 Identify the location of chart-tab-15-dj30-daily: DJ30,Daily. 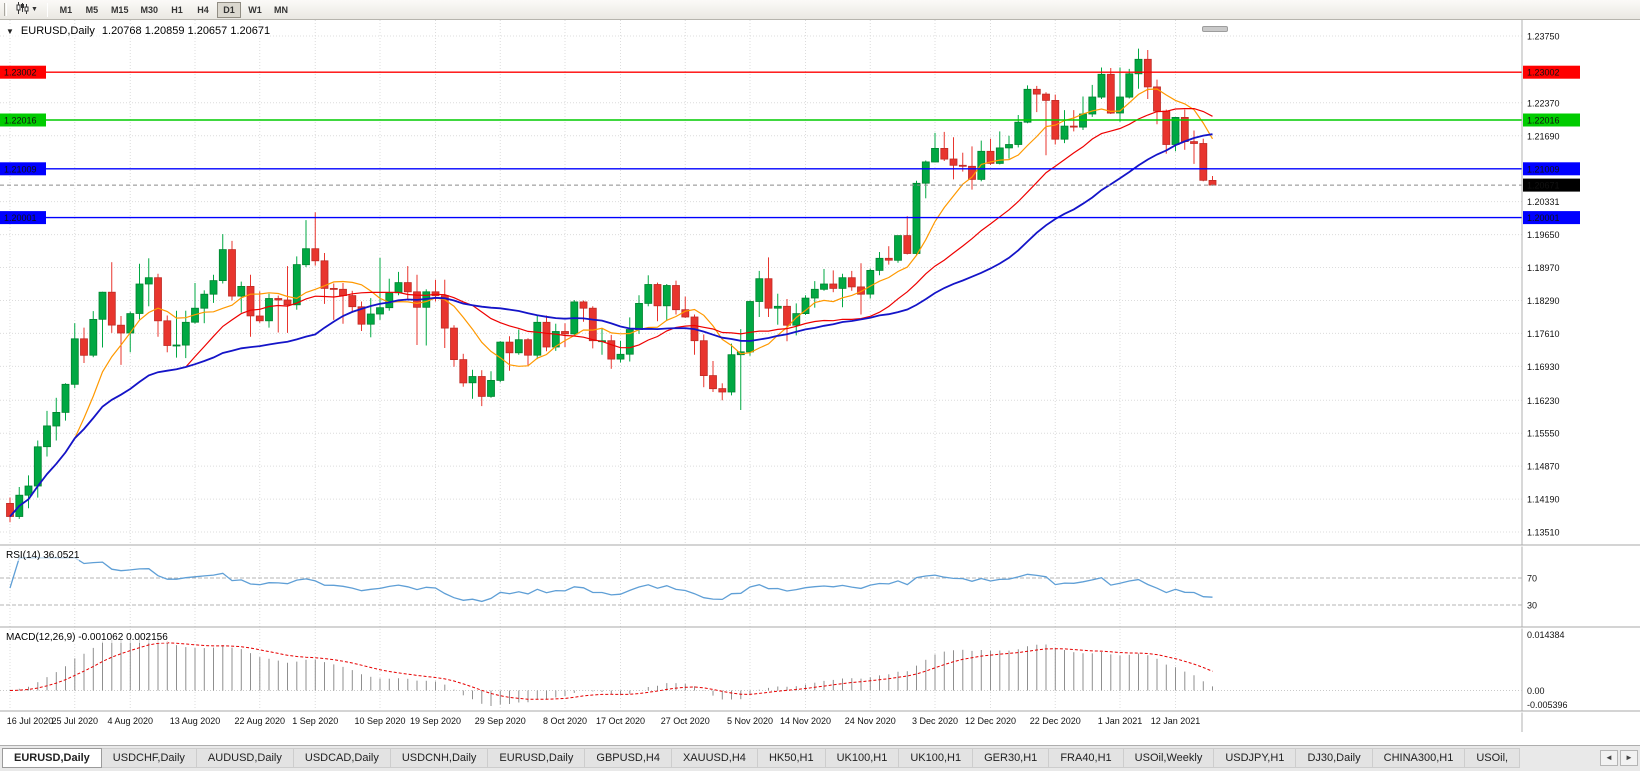
(1334, 758).